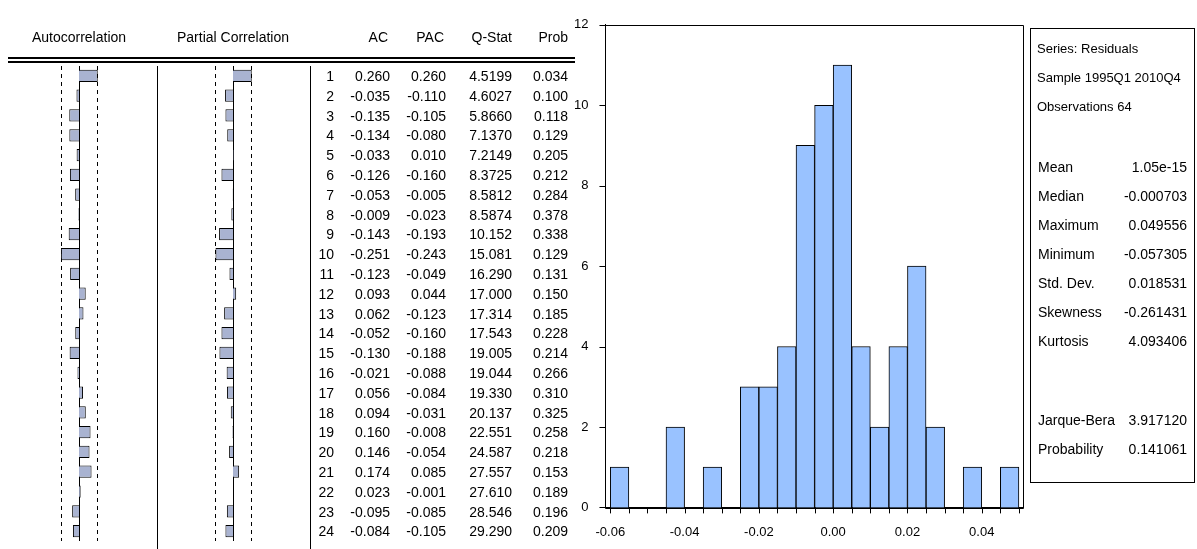 This screenshot has width=1197, height=549. What do you see at coordinates (684, 531) in the screenshot?
I see `x-tick-label: -0.04` at bounding box center [684, 531].